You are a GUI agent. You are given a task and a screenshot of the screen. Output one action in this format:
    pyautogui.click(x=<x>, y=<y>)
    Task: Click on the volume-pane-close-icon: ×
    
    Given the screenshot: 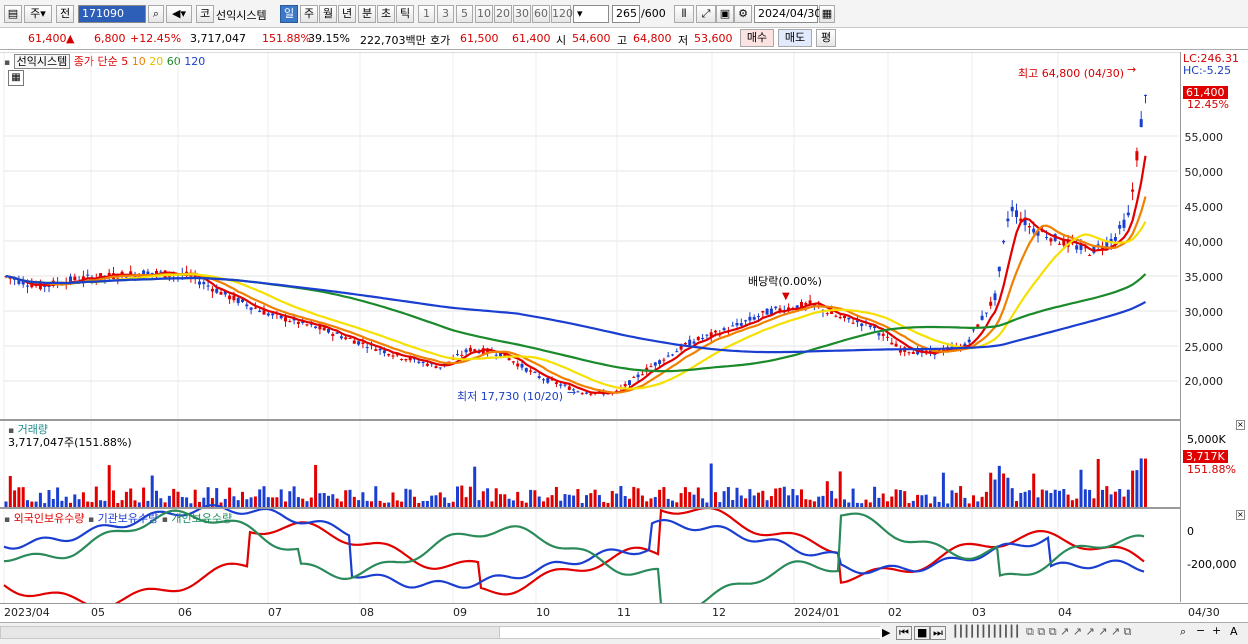 What is the action you would take?
    pyautogui.click(x=1240, y=425)
    